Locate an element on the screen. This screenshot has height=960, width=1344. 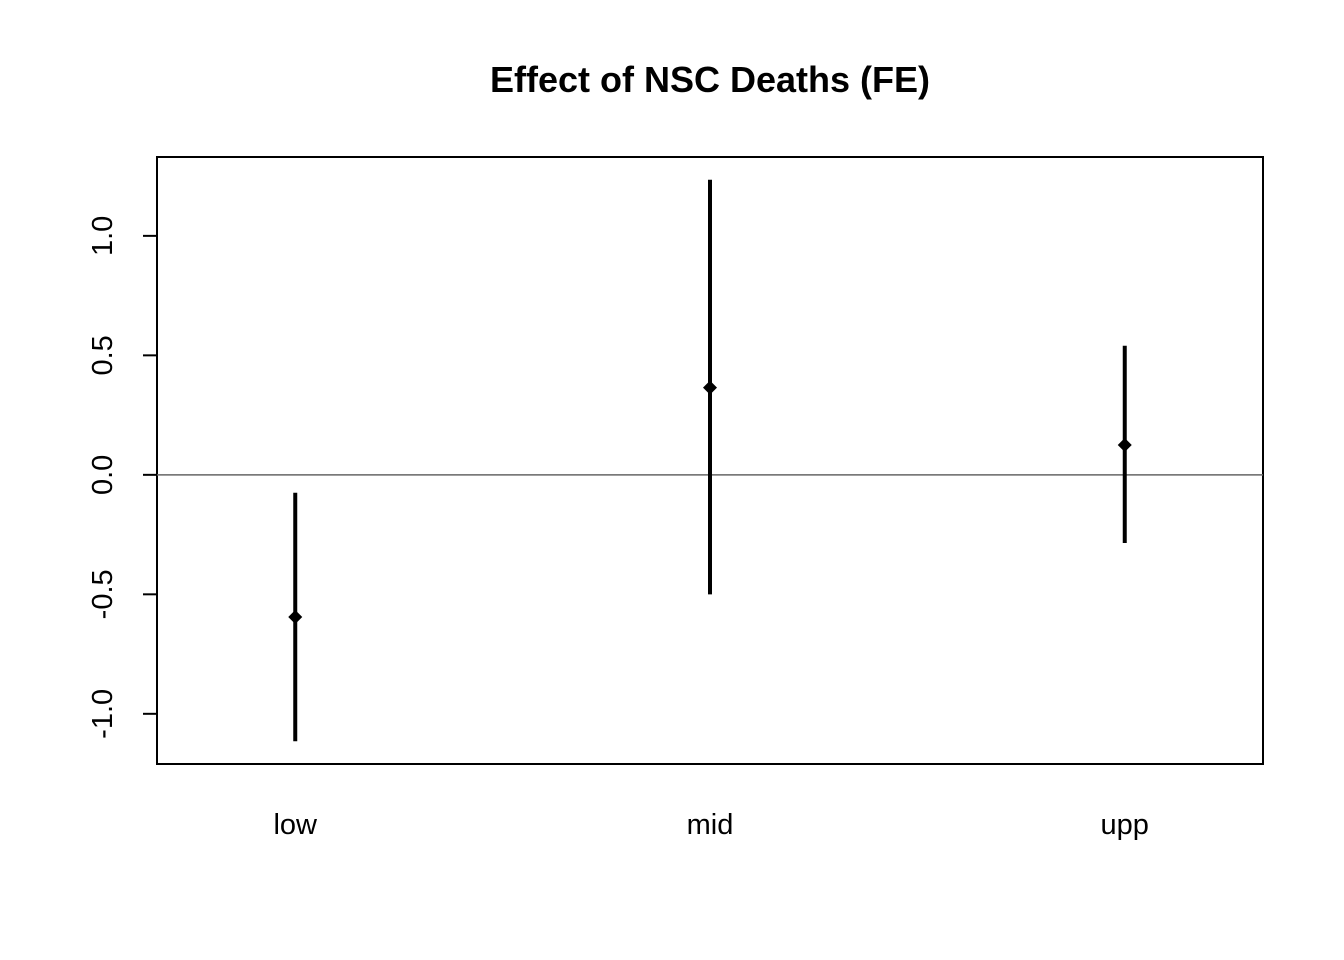
chart-title: Effect of NSC Deaths (FE) is located at coordinates (710, 79).